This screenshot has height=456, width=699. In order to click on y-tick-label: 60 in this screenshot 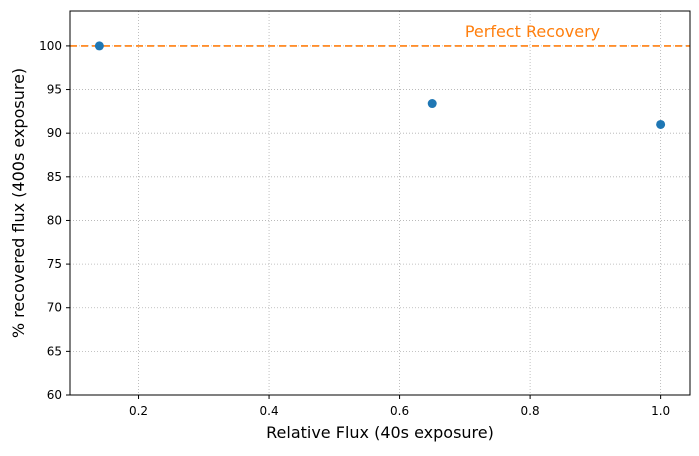, I will do `click(54, 395)`.